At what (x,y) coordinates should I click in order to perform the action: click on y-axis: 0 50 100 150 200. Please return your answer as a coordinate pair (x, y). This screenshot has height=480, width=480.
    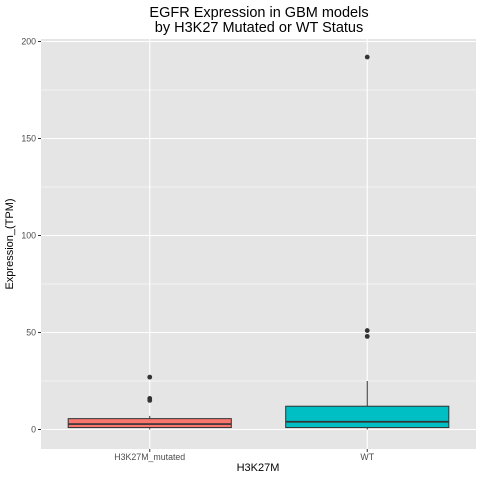
    Looking at the image, I should click on (31, 236).